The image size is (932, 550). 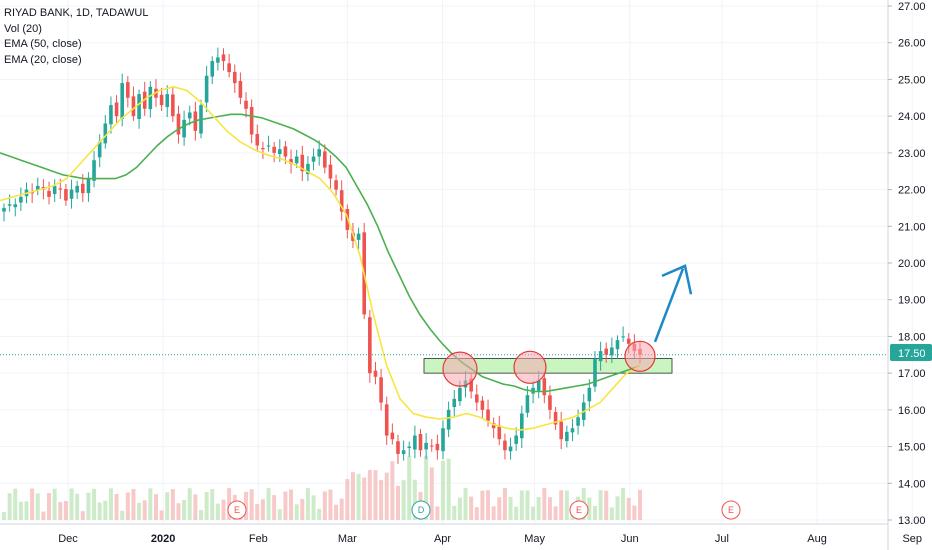 I want to click on legend-vol: Vol (20), so click(x=23, y=28).